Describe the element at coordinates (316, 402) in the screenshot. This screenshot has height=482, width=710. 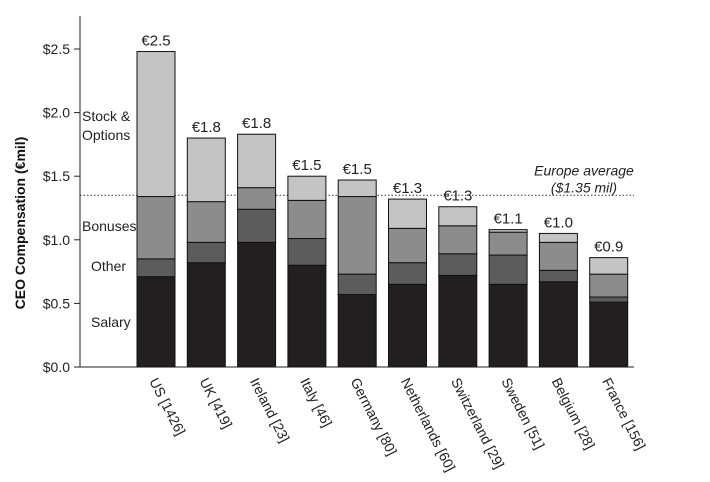
I see `x-tick-label: Italy [46]` at that location.